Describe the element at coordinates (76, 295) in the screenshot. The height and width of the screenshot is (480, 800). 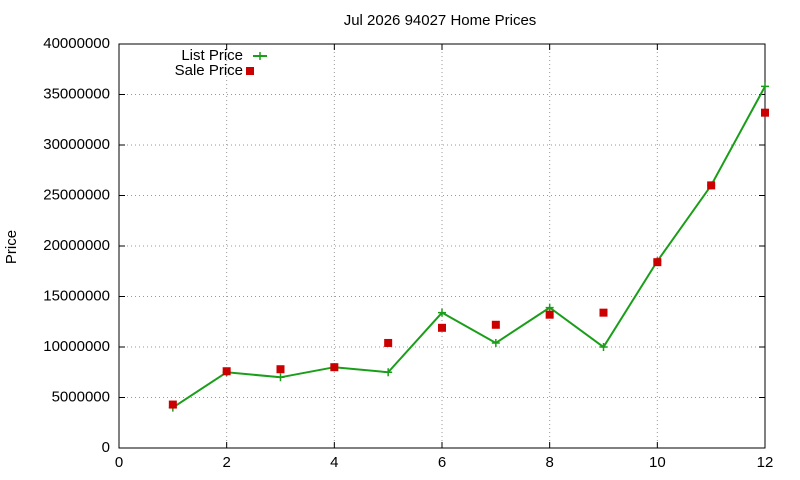
I see `y-tick-label: 15000000` at that location.